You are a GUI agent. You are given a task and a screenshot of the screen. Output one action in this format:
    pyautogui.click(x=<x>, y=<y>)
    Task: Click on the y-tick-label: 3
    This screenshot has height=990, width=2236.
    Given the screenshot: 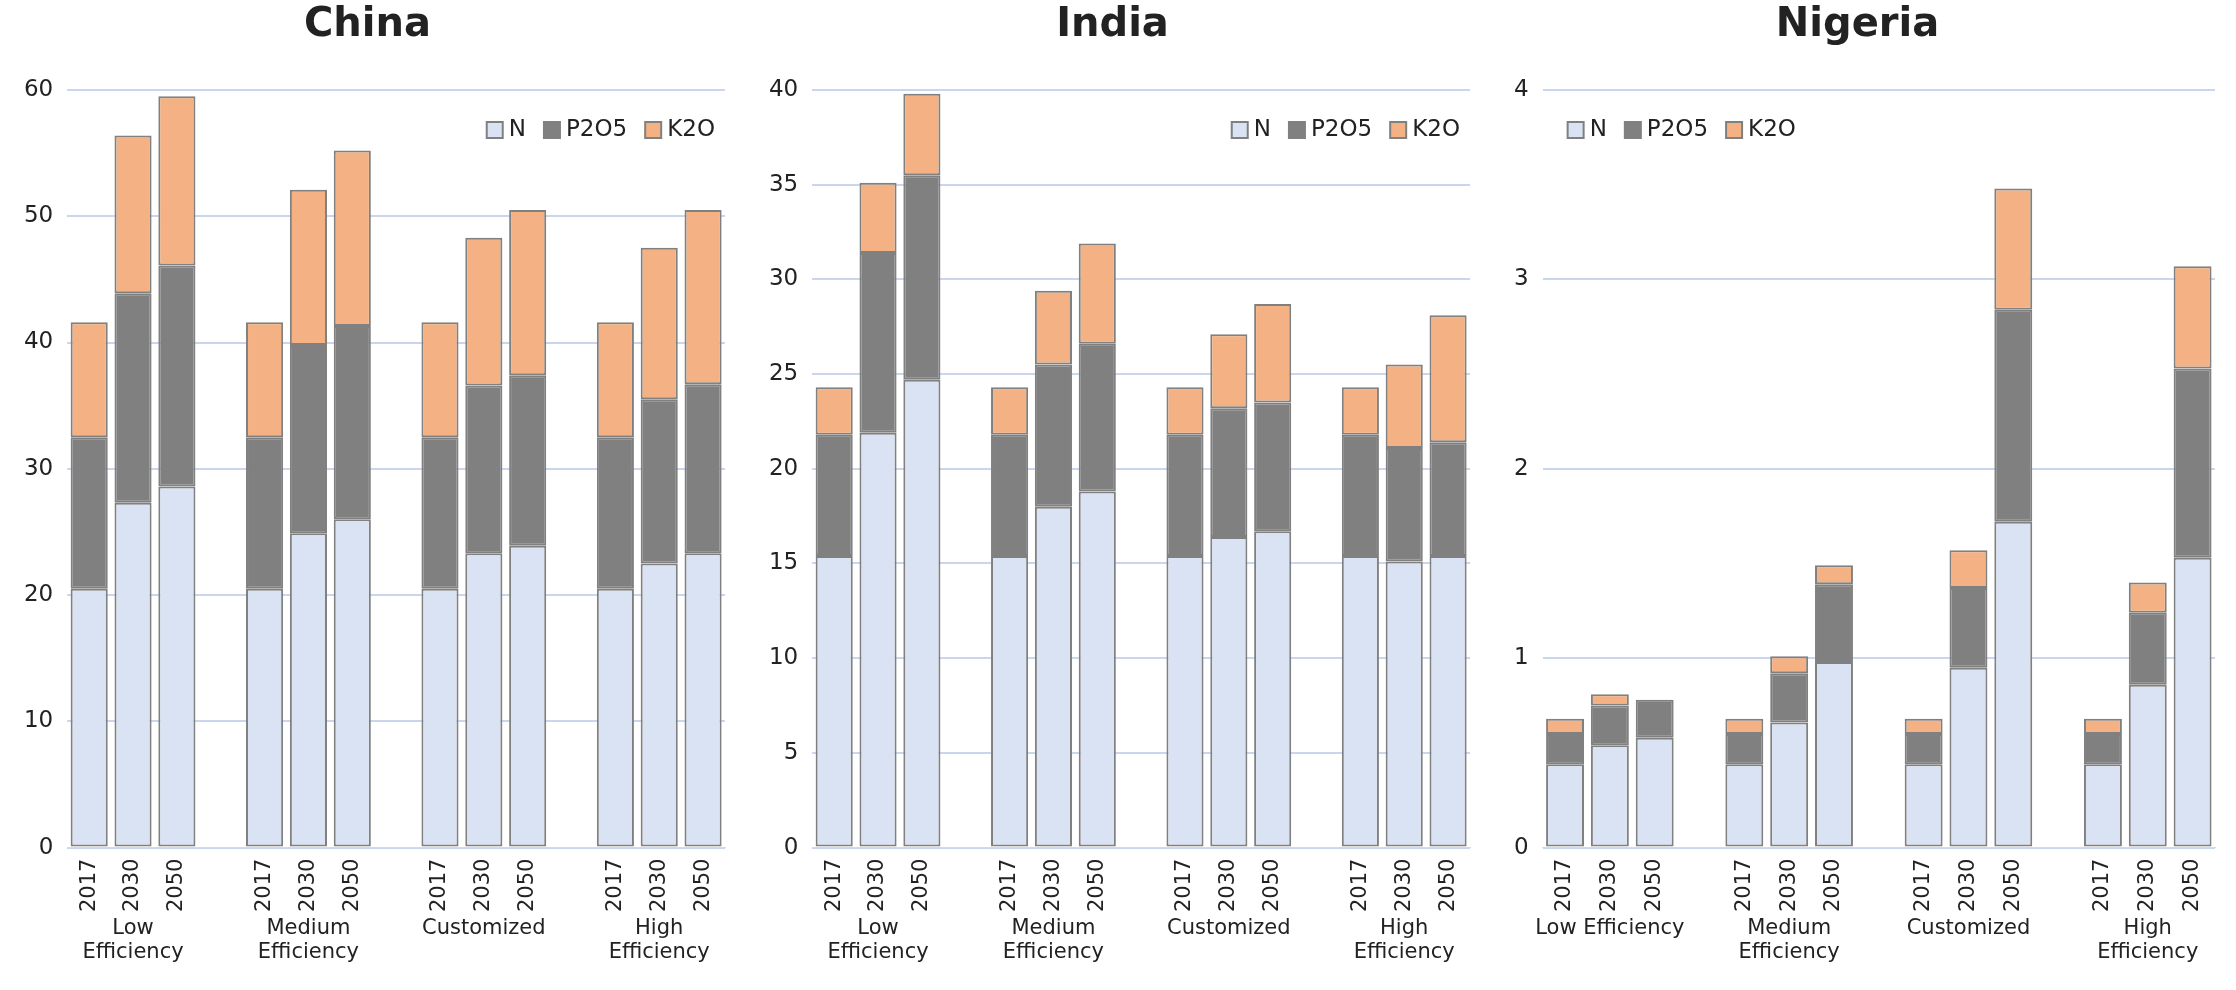 What is the action you would take?
    pyautogui.click(x=1521, y=277)
    